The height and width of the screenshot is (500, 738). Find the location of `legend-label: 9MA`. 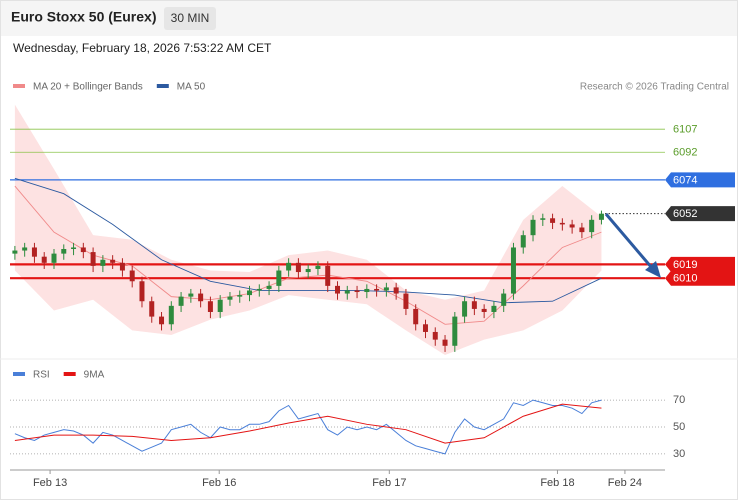

legend-label: 9MA is located at coordinates (94, 375).